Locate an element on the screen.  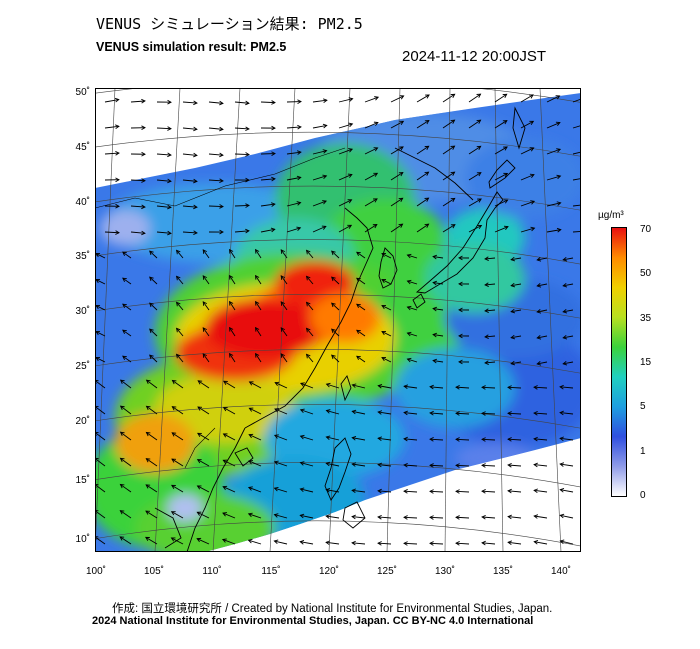
lat-label-30: 30˚ is located at coordinates (82, 311).